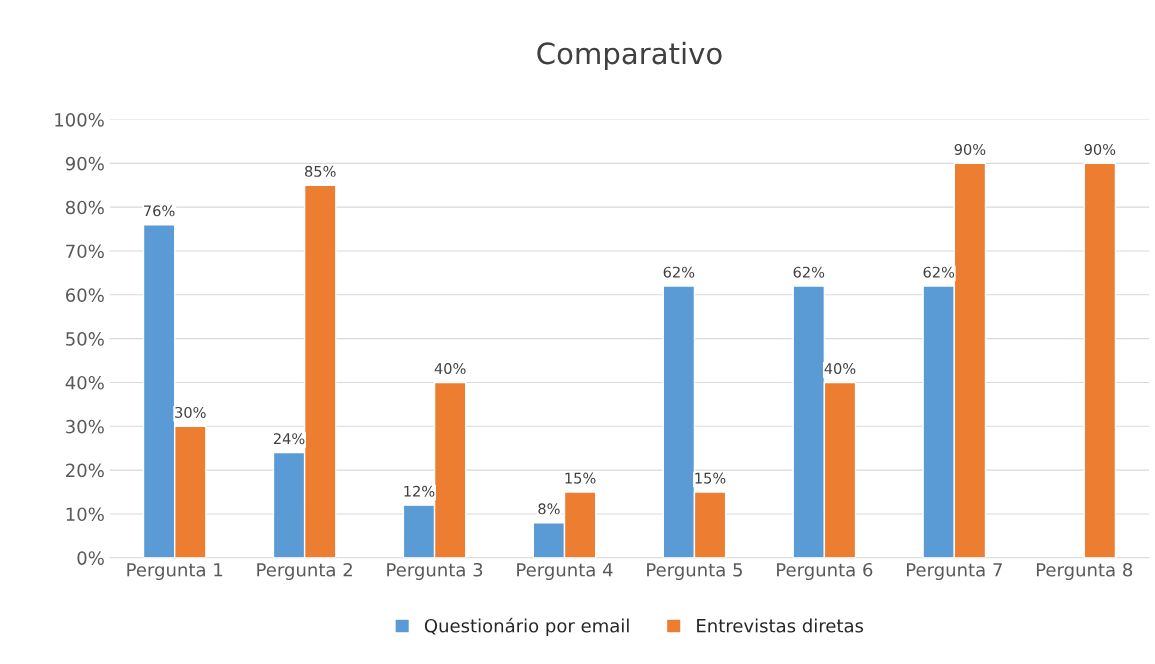  What do you see at coordinates (1084, 571) in the screenshot?
I see `x-tick-label: Pergunta 8` at bounding box center [1084, 571].